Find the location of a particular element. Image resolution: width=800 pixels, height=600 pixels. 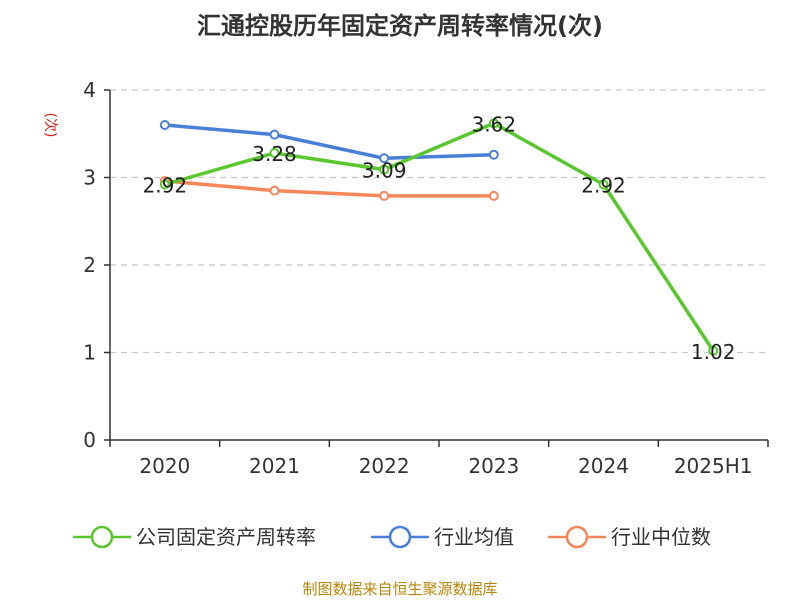

x-tick-label: 2022 is located at coordinates (384, 466).